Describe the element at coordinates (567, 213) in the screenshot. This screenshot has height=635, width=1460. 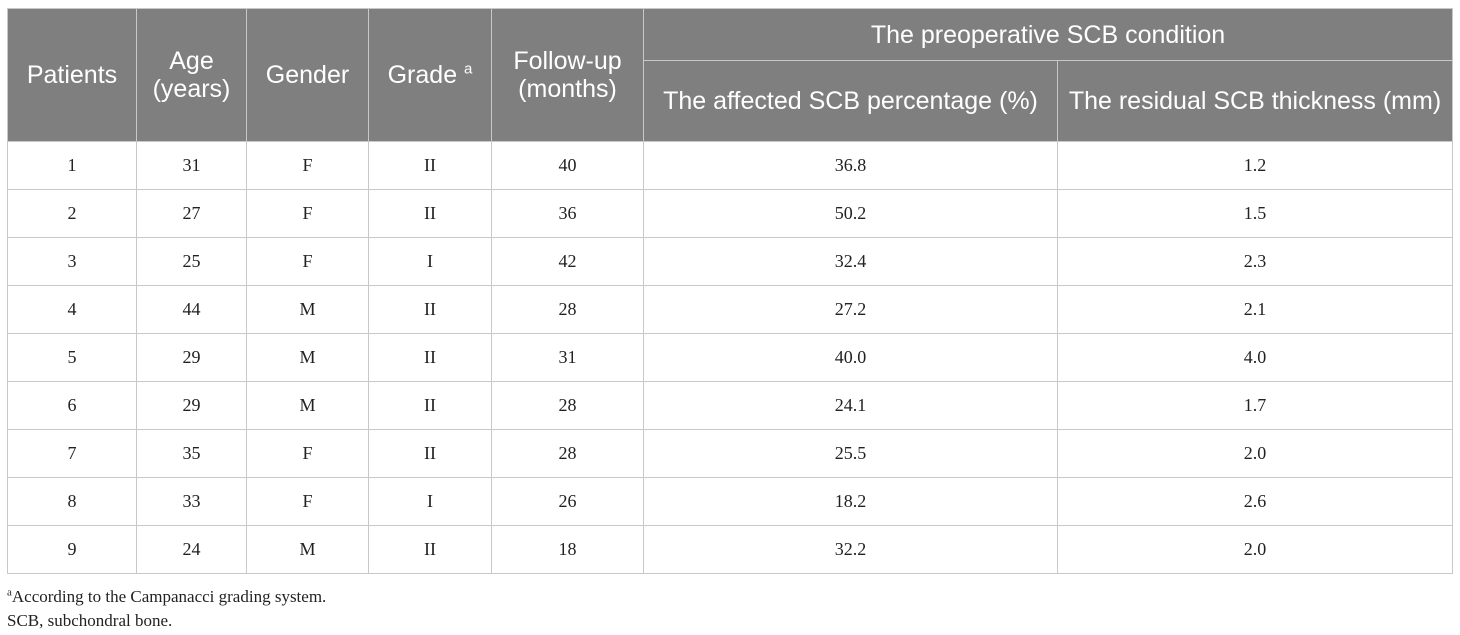
I see `cell-follow-up: 36` at that location.